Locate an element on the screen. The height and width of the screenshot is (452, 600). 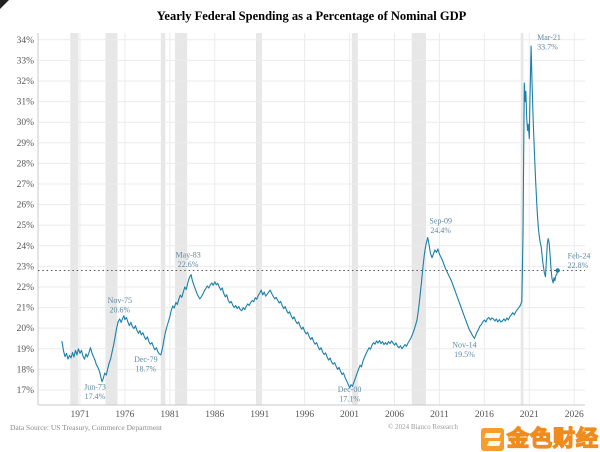
watermark: 金色财经 is located at coordinates (539, 439).